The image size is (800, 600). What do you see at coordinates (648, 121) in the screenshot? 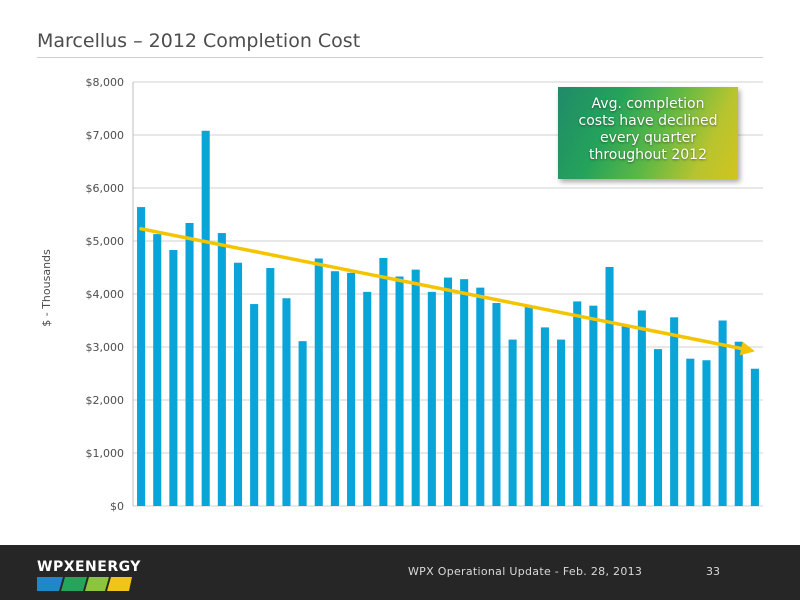
I see `callout-line-2: costs have declined` at bounding box center [648, 121].